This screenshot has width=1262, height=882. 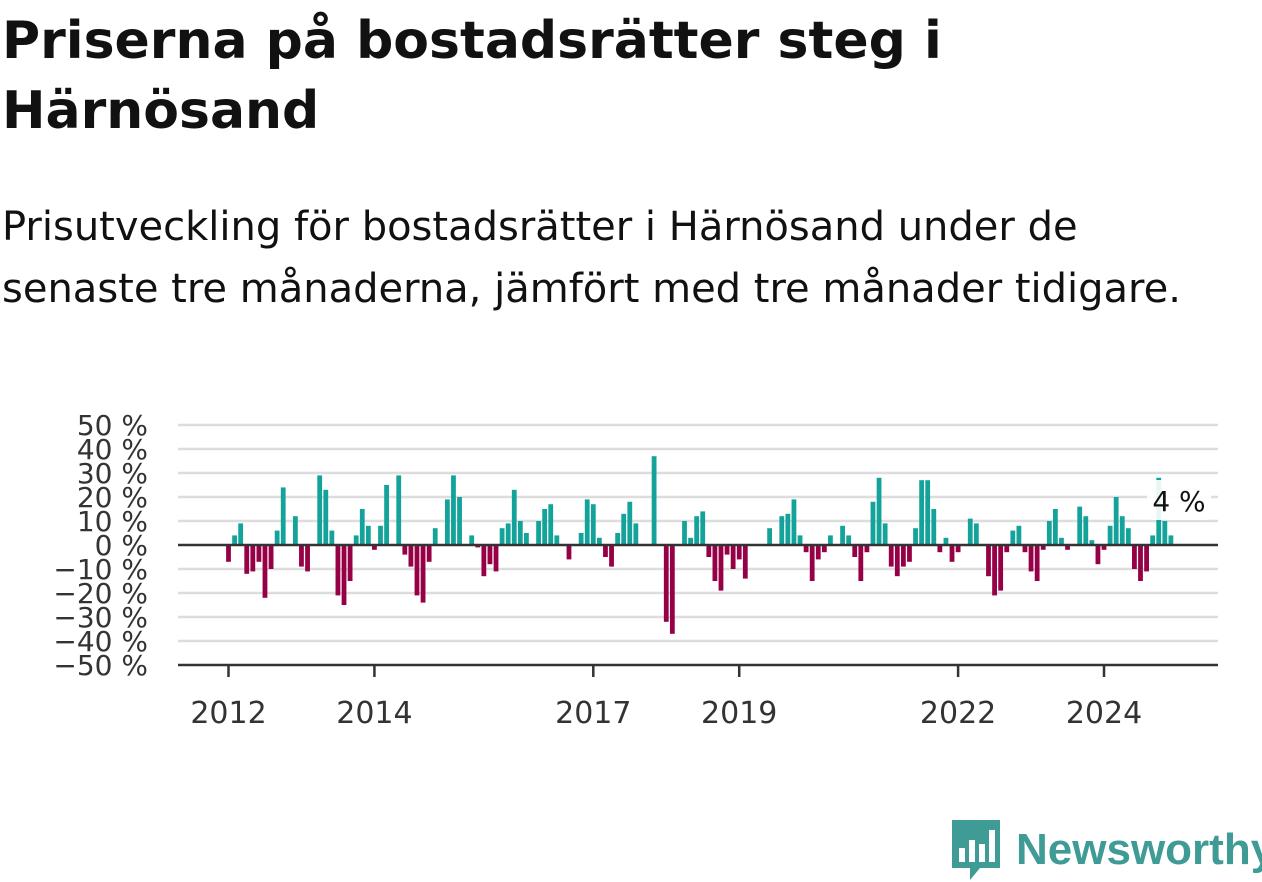 I want to click on bar-chart-speech-bubble-icon, so click(x=976, y=850).